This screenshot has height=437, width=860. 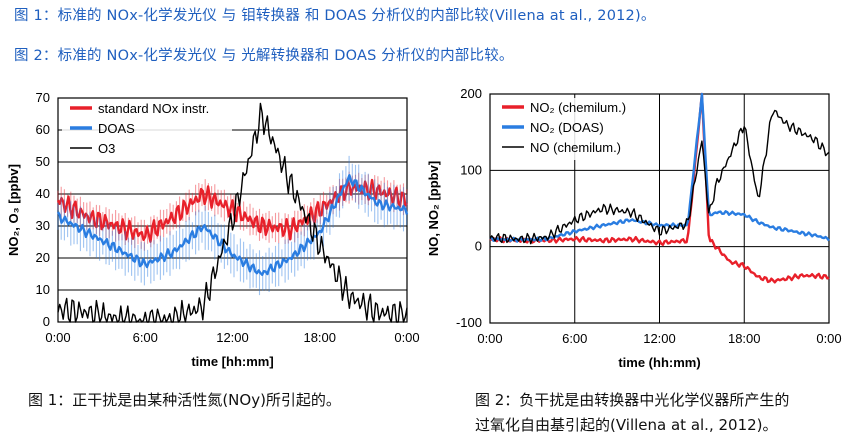 What do you see at coordinates (43, 129) in the screenshot?
I see `y-tick-label: 60` at bounding box center [43, 129].